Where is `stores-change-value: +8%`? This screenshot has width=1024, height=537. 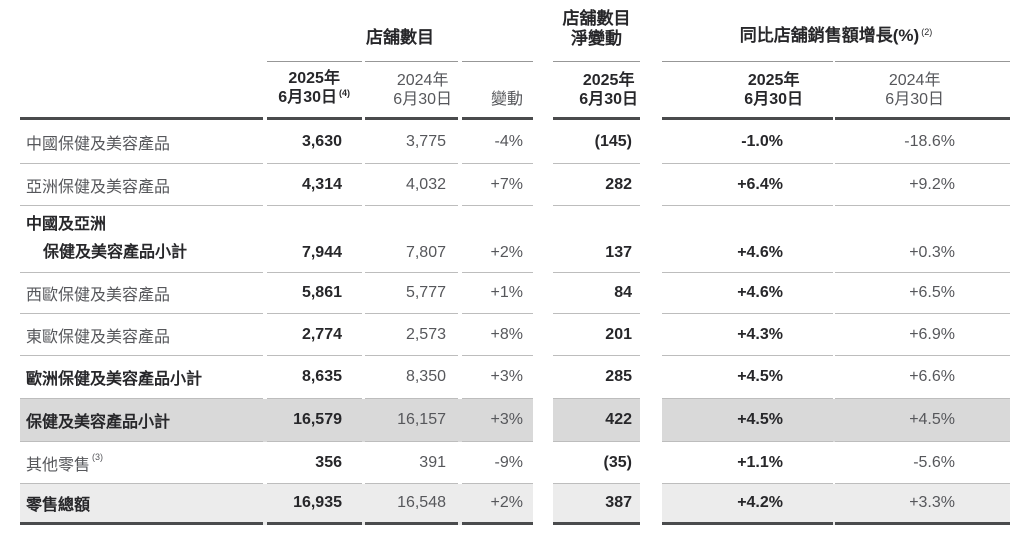
stores-change-value: +8% is located at coordinates (497, 335).